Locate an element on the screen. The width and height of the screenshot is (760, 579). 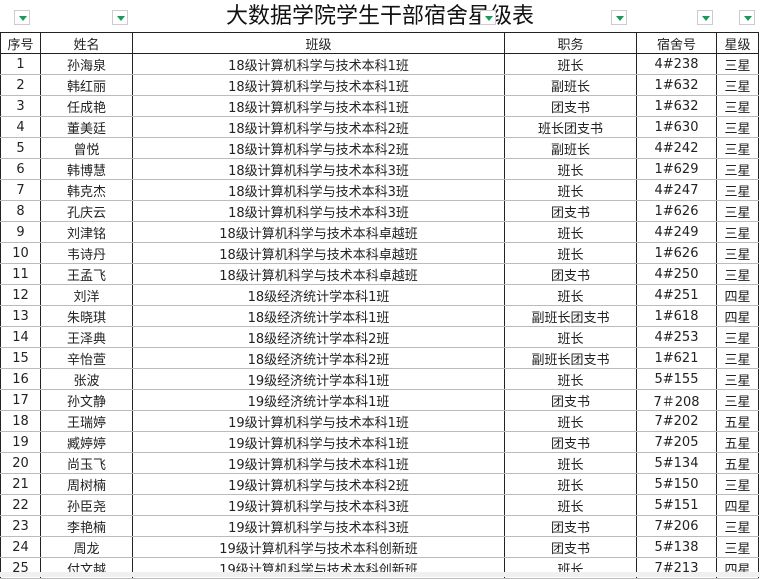
cell-dorm: 1#618 is located at coordinates (676, 316).